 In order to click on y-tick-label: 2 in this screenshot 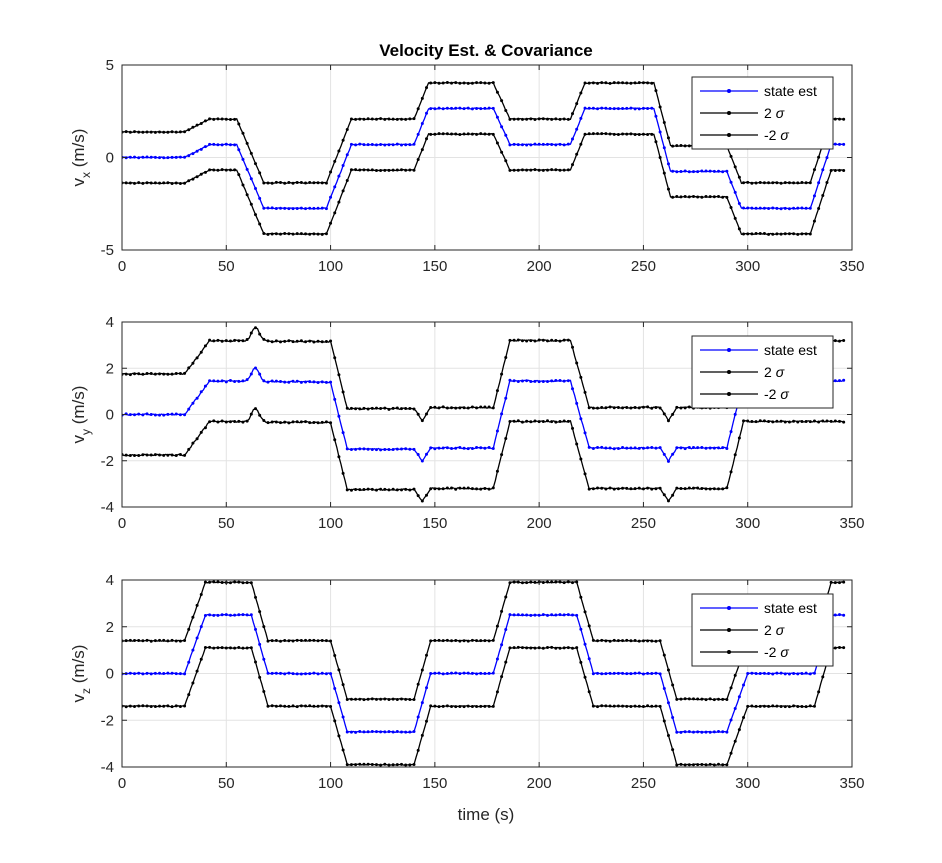, I will do `click(110, 627)`.